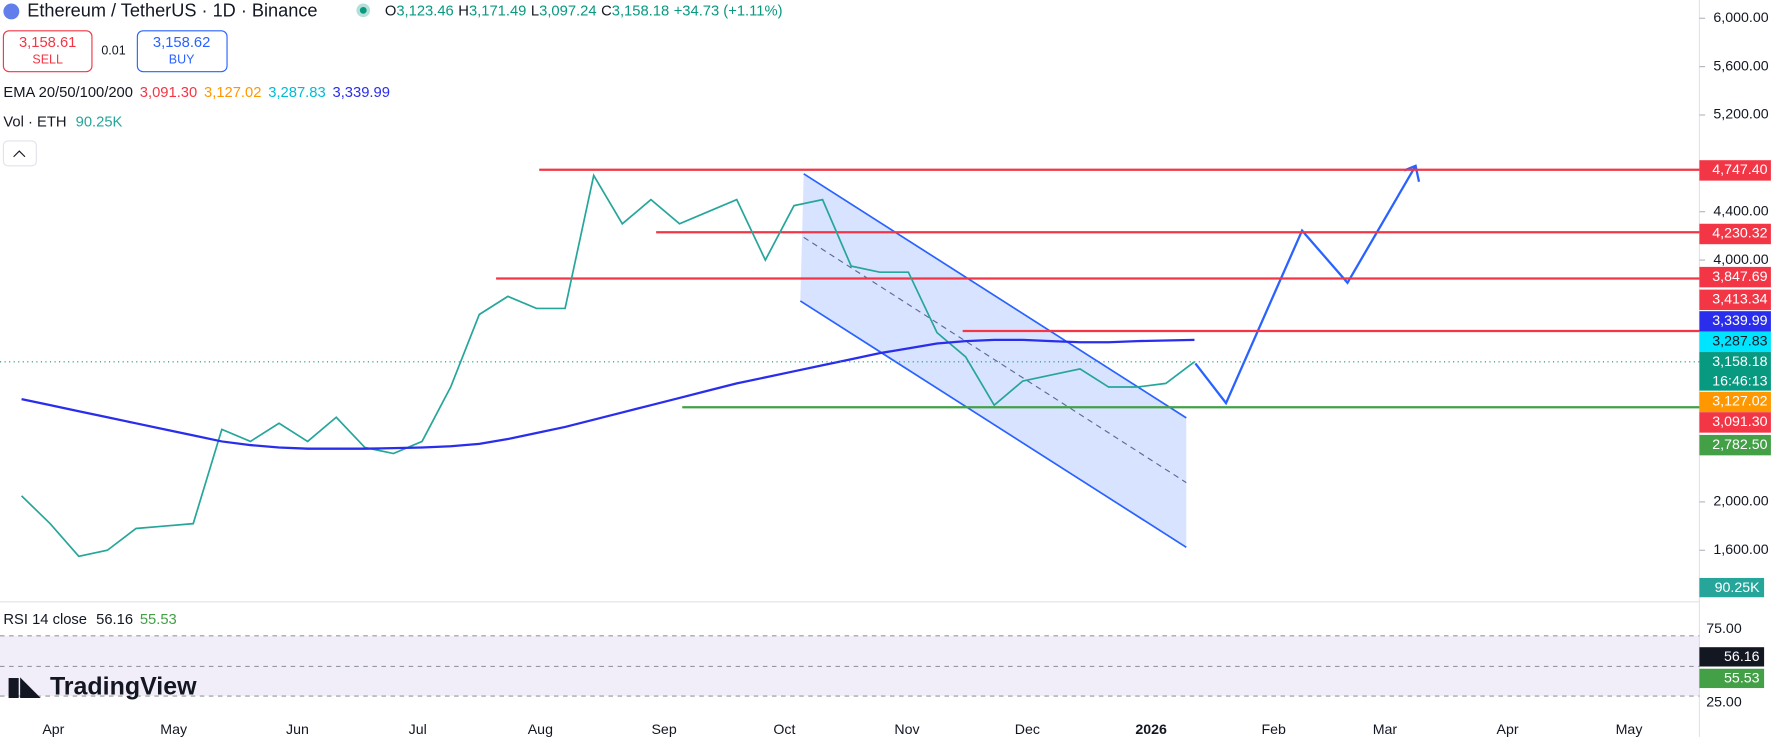  What do you see at coordinates (47, 51) in the screenshot?
I see `sell-button` at bounding box center [47, 51].